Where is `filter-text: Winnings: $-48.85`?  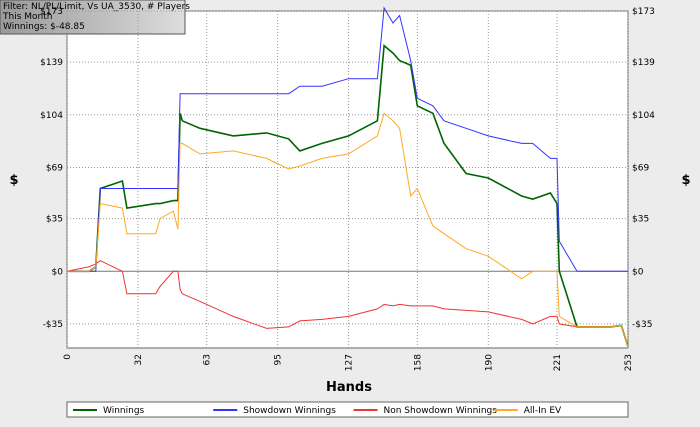 filter-text: Winnings: $-48.85 is located at coordinates (44, 27).